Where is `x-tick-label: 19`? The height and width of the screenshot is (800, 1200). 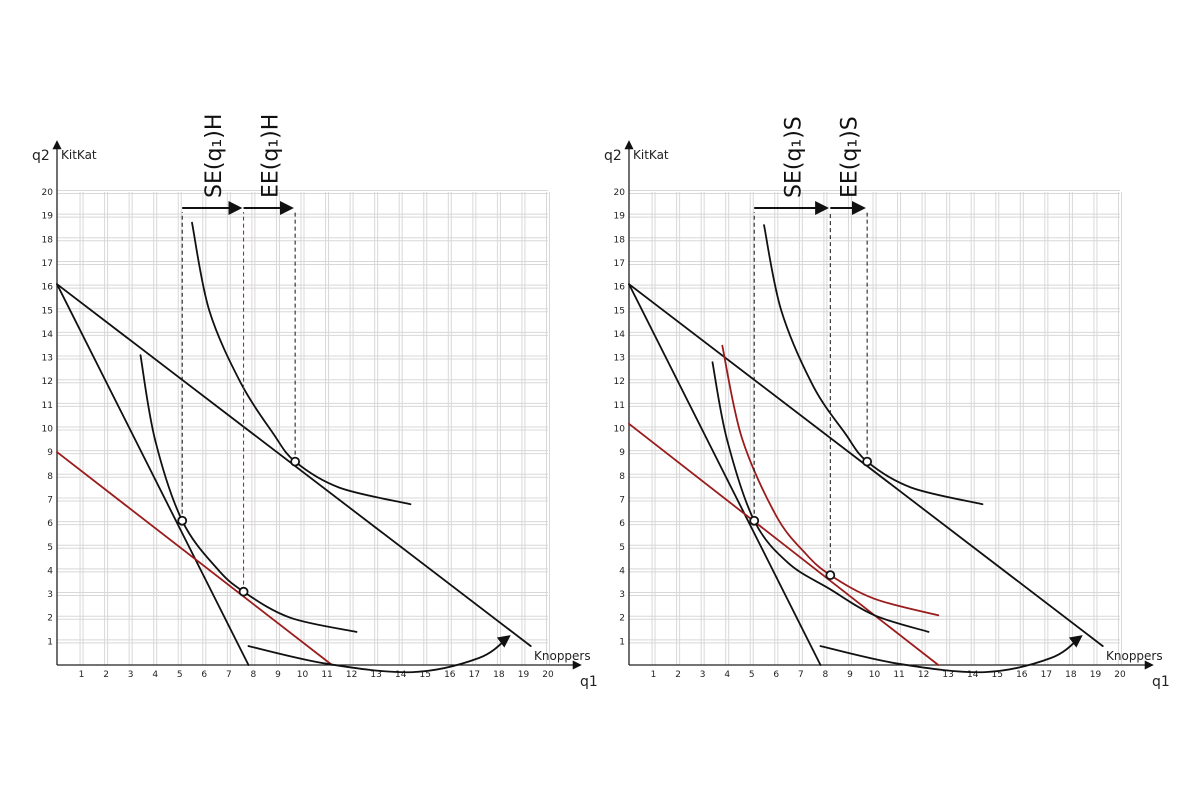 x-tick-label: 19 is located at coordinates (524, 675).